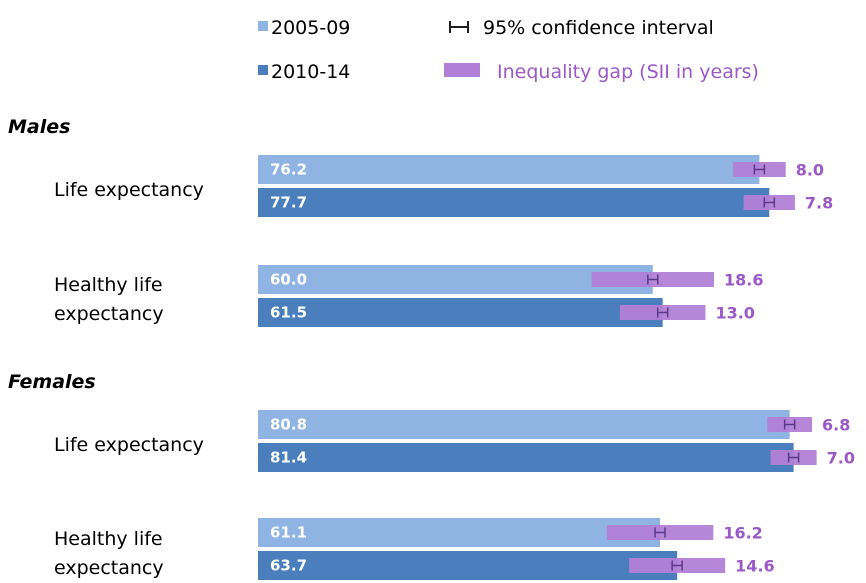  I want to click on measure-label-females-le: Life expectancy, so click(129, 445).